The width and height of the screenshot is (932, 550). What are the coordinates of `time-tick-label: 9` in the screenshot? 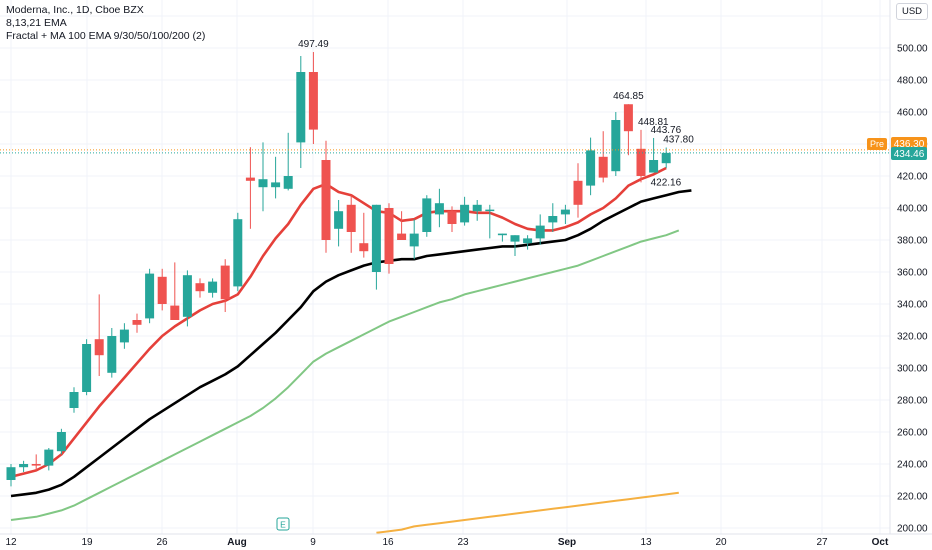 It's located at (313, 542).